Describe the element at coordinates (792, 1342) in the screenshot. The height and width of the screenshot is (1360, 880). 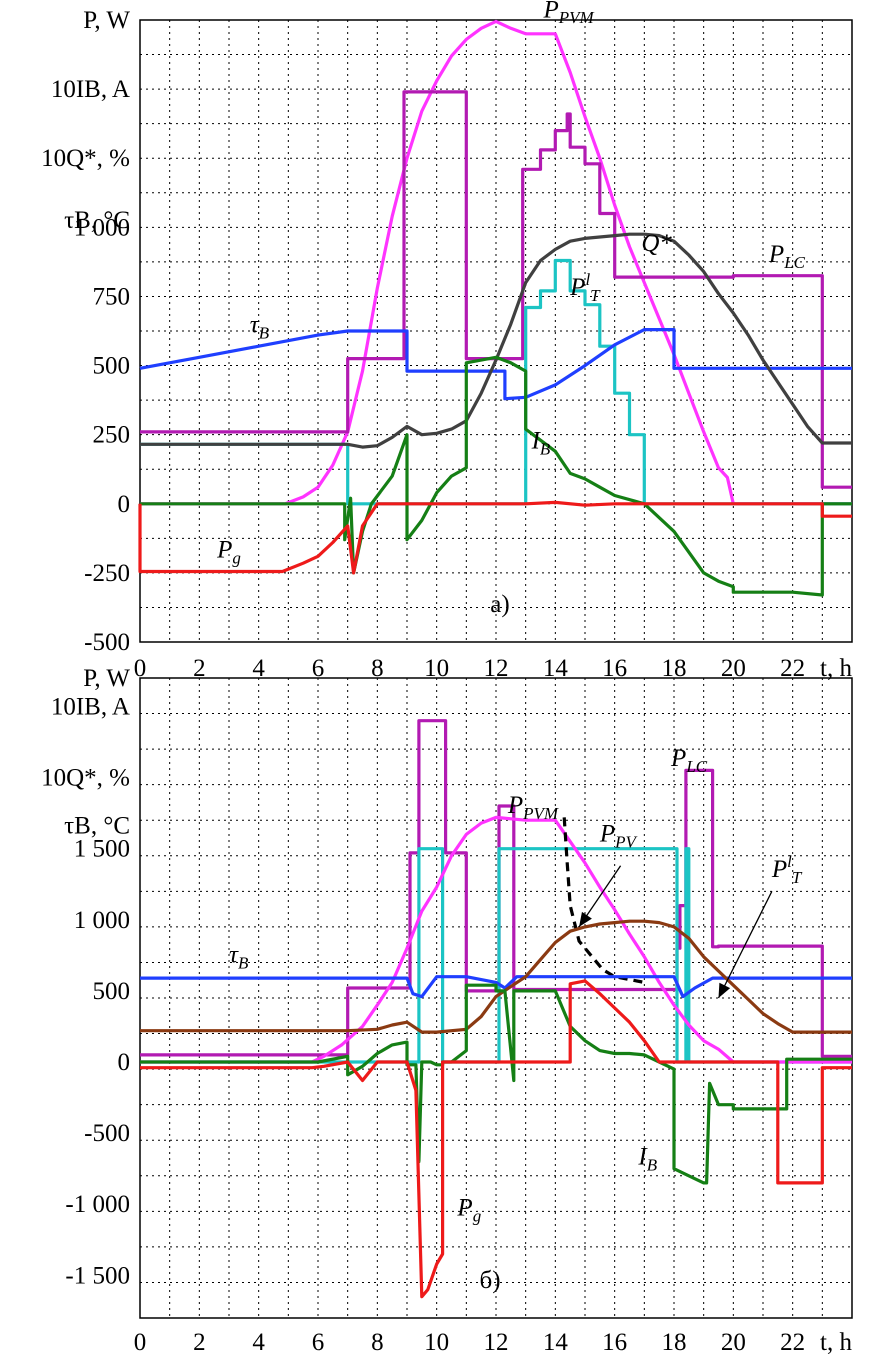
I see `x-tick-label: 22` at that location.